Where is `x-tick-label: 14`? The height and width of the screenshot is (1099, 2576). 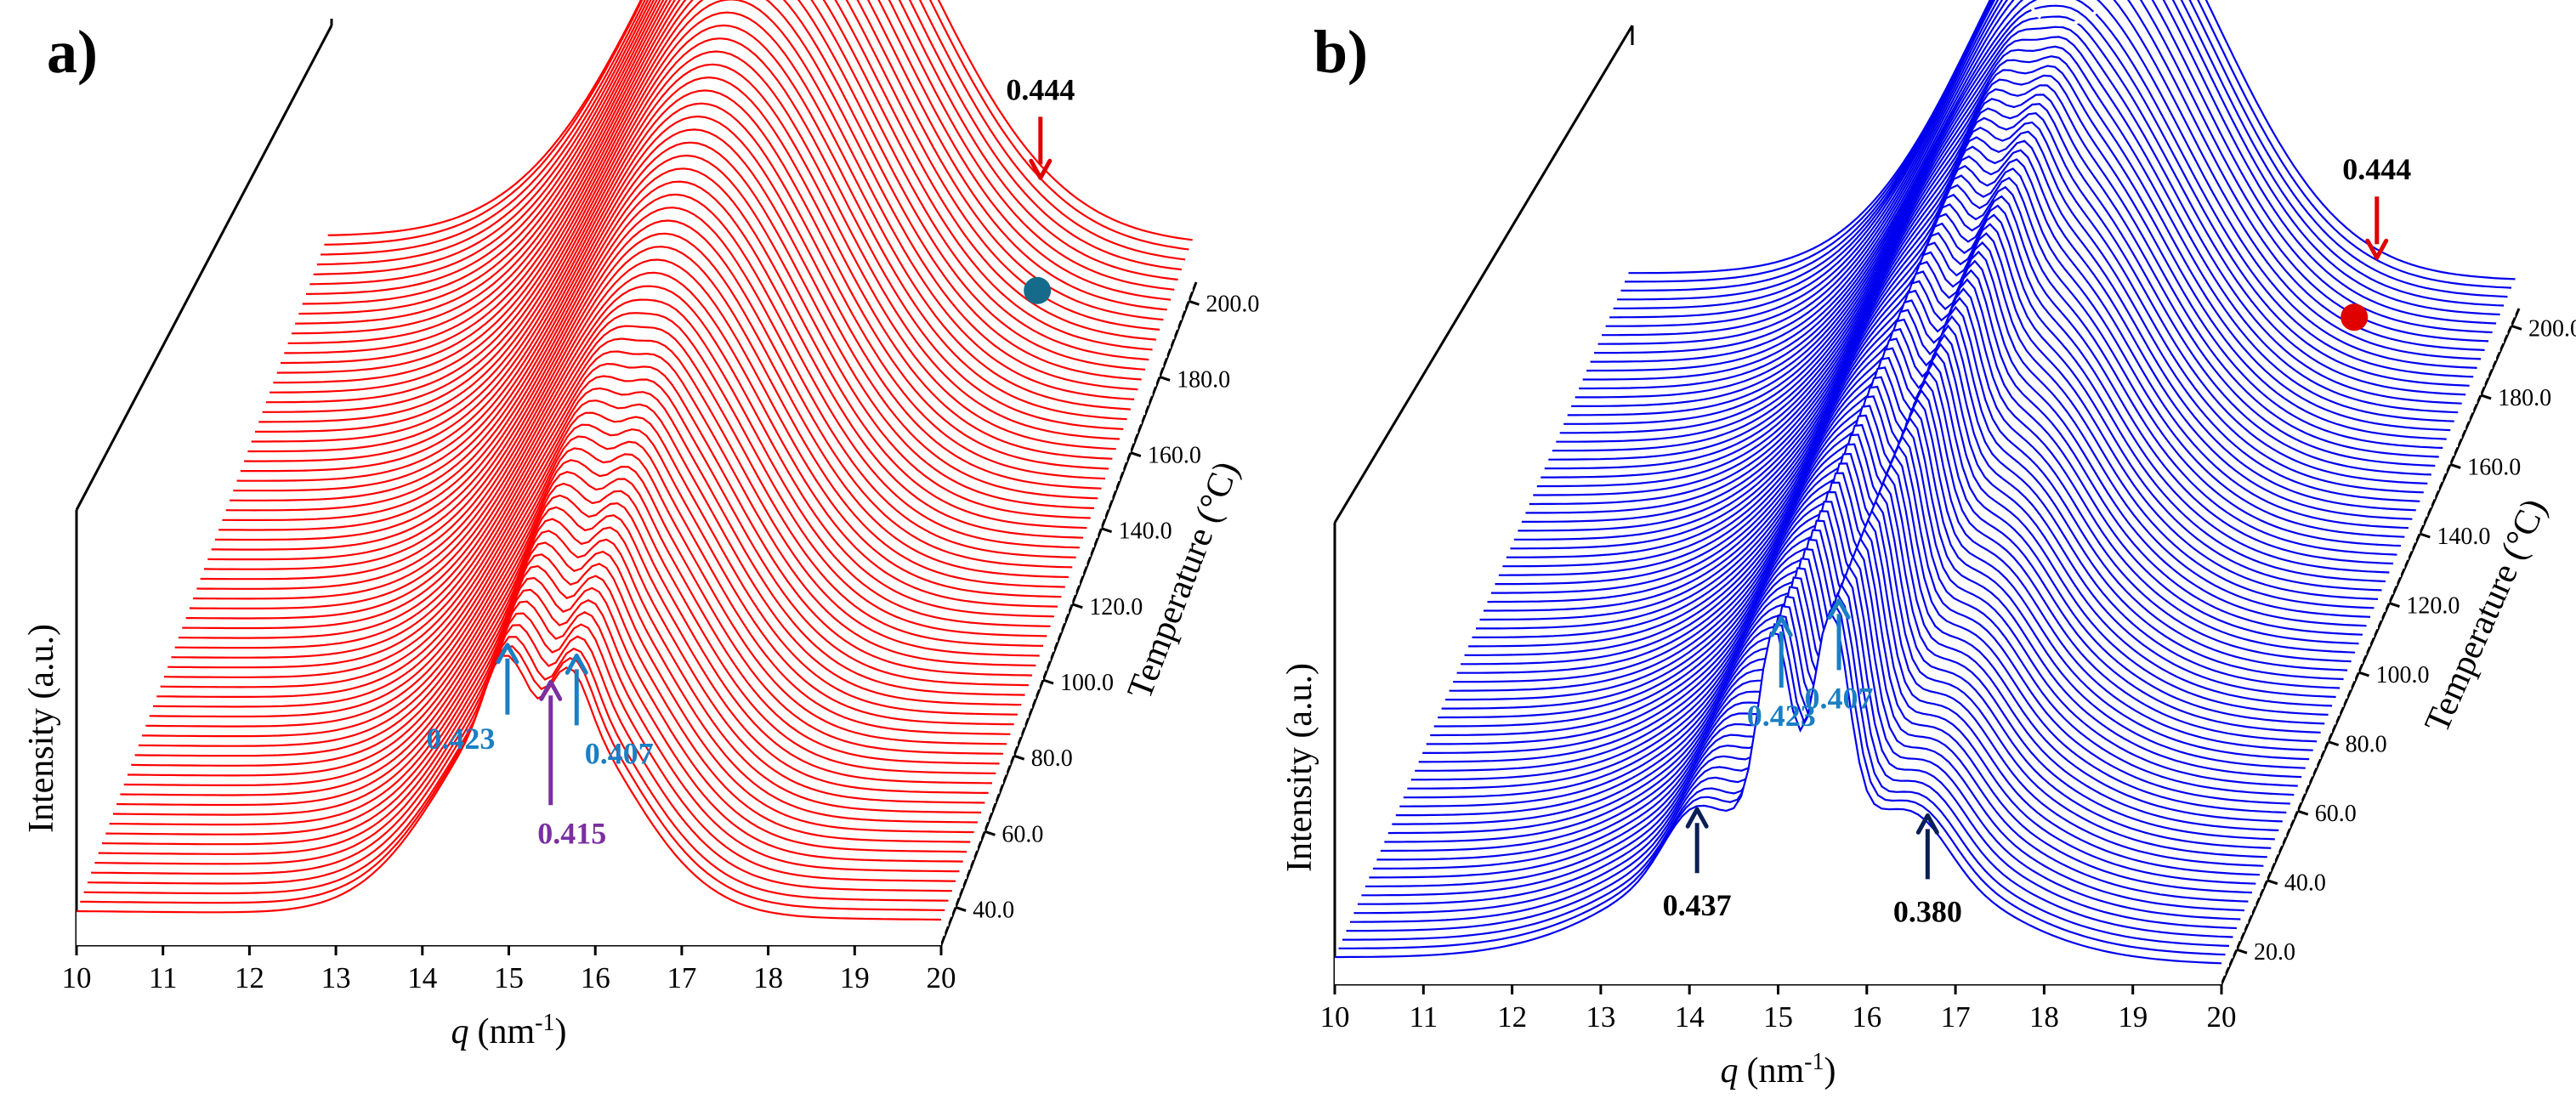 x-tick-label: 14 is located at coordinates (1690, 1017).